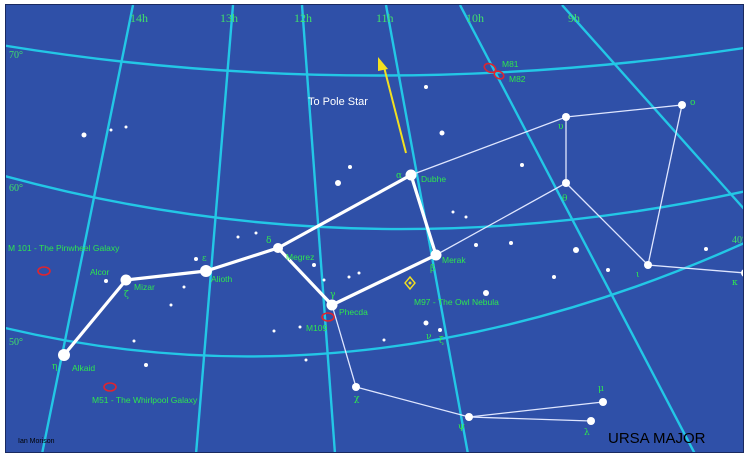 This screenshot has height=457, width=749. What do you see at coordinates (36, 441) in the screenshot?
I see `credit-label: Ian Morison` at bounding box center [36, 441].